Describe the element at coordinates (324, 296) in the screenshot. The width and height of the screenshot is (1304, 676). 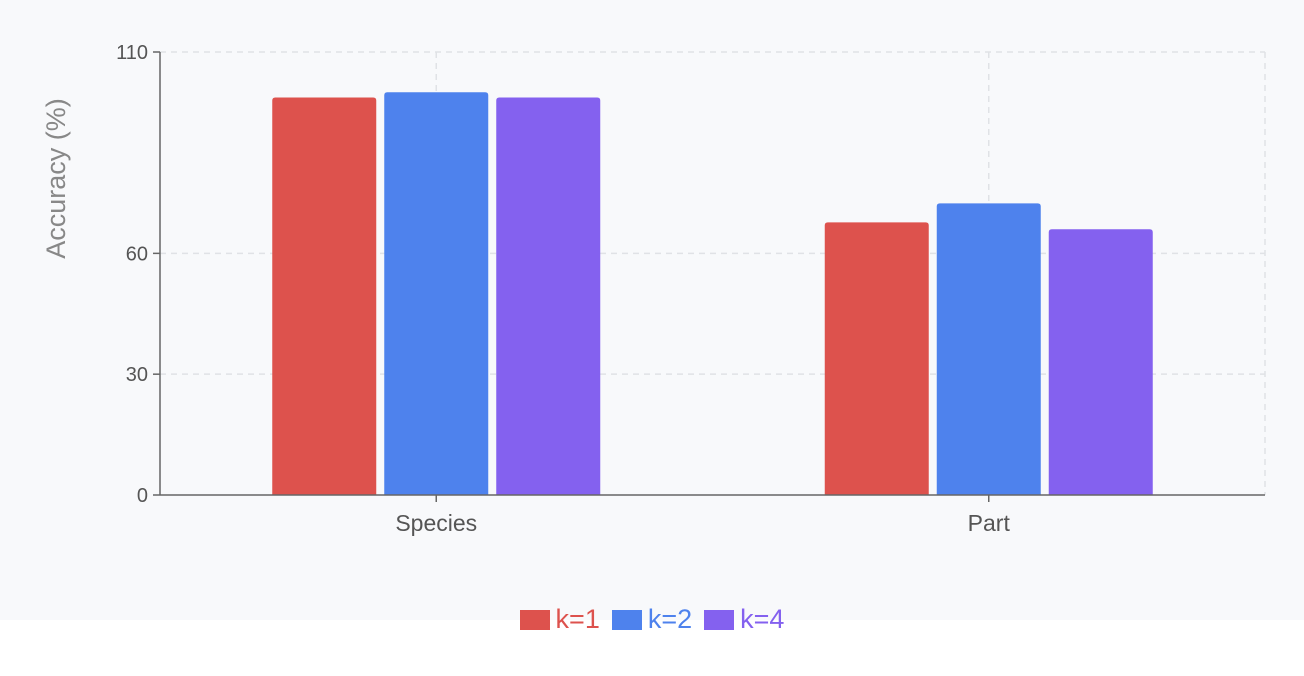
I see `bar-k=1-Species` at that location.